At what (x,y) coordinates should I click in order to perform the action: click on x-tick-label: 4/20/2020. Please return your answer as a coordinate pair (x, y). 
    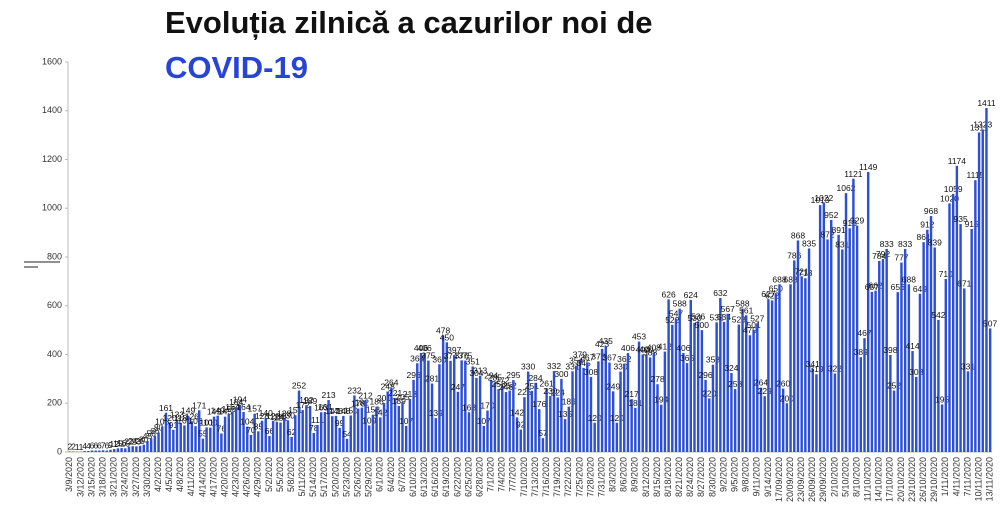
    Looking at the image, I should click on (224, 477).